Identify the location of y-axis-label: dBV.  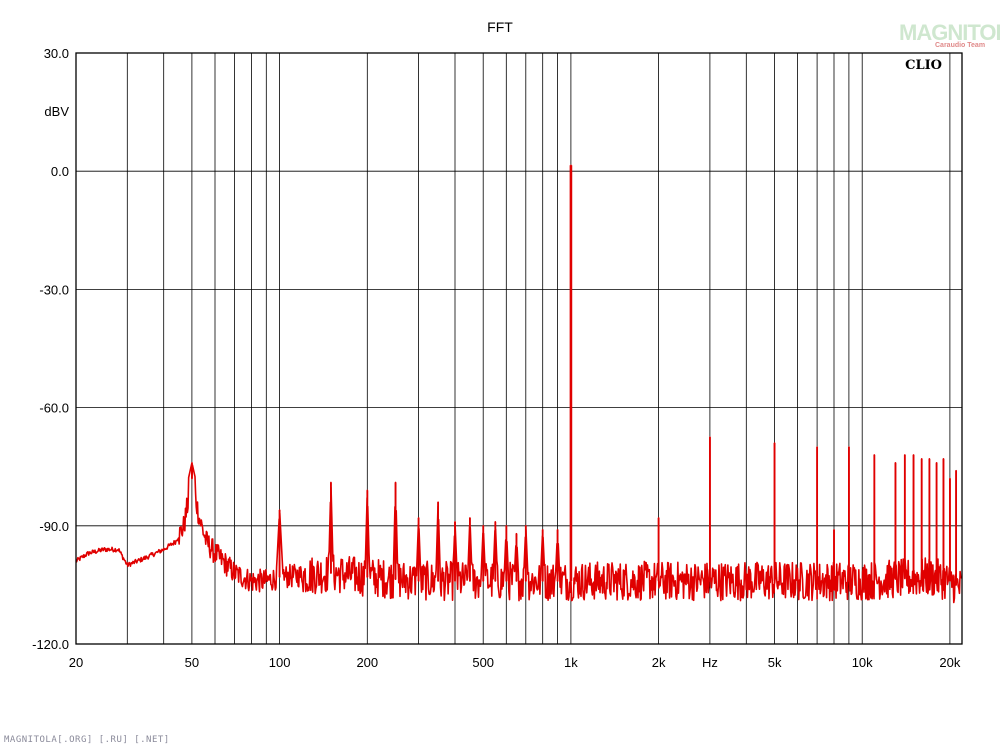
(56, 111).